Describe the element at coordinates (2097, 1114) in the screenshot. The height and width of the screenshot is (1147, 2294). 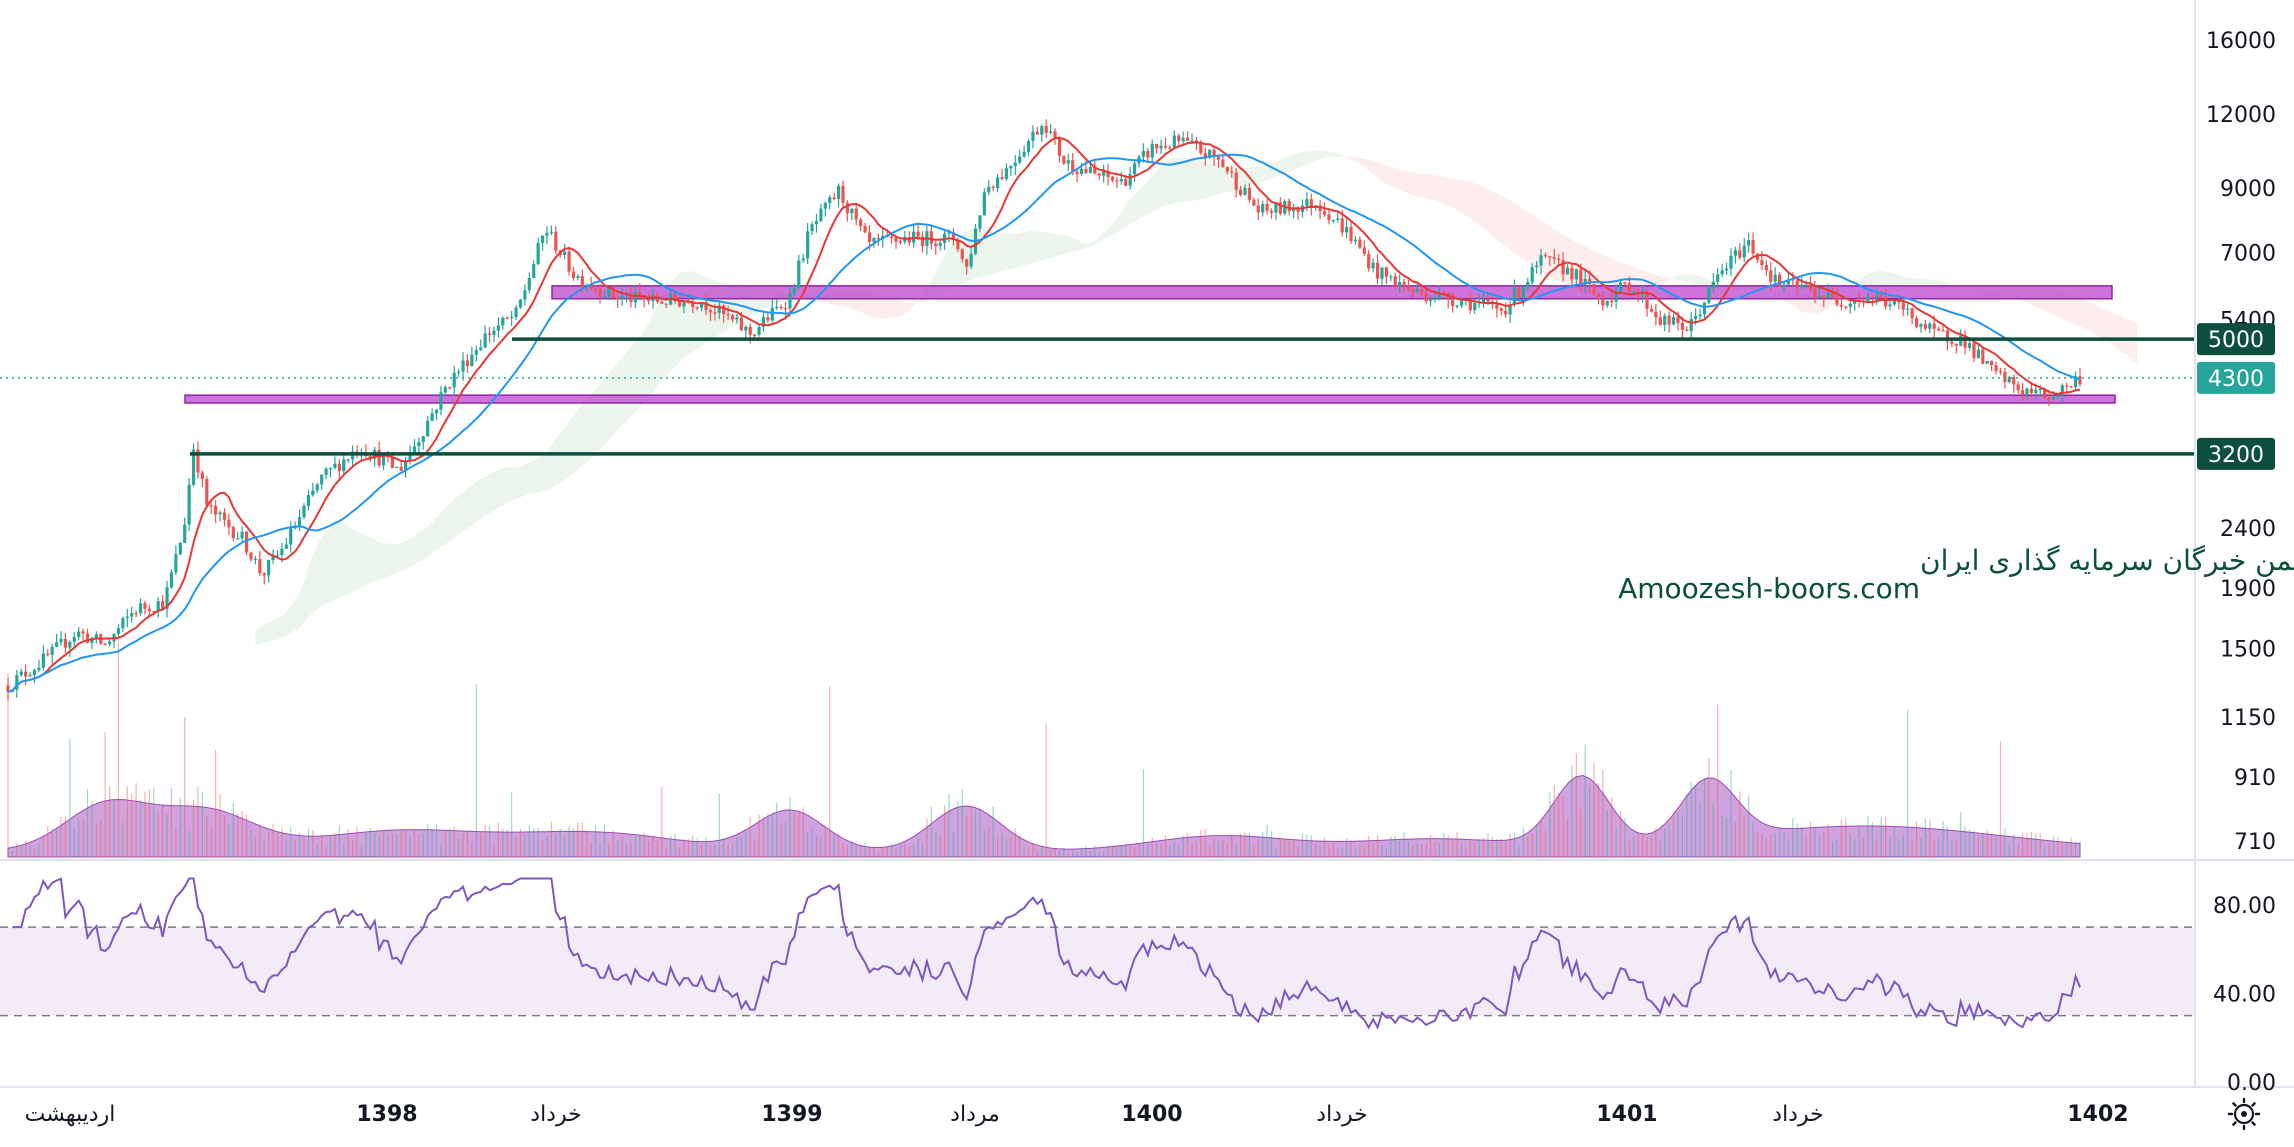
I see `time-axis-label: 1402` at that location.